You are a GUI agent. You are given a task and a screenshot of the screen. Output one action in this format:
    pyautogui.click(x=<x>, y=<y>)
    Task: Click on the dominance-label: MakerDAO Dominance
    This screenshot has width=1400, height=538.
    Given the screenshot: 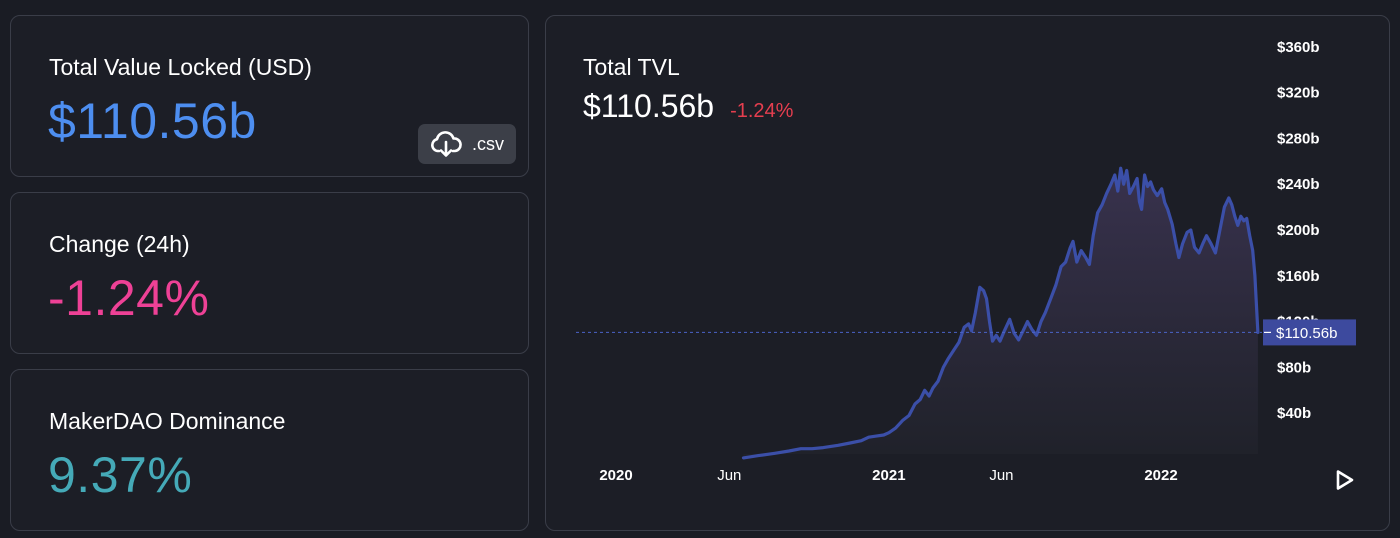 What is the action you would take?
    pyautogui.click(x=167, y=421)
    